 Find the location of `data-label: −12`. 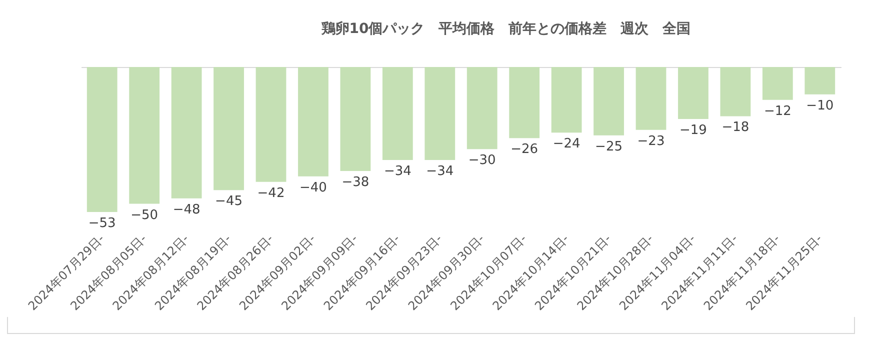

data-label: −12 is located at coordinates (778, 111).